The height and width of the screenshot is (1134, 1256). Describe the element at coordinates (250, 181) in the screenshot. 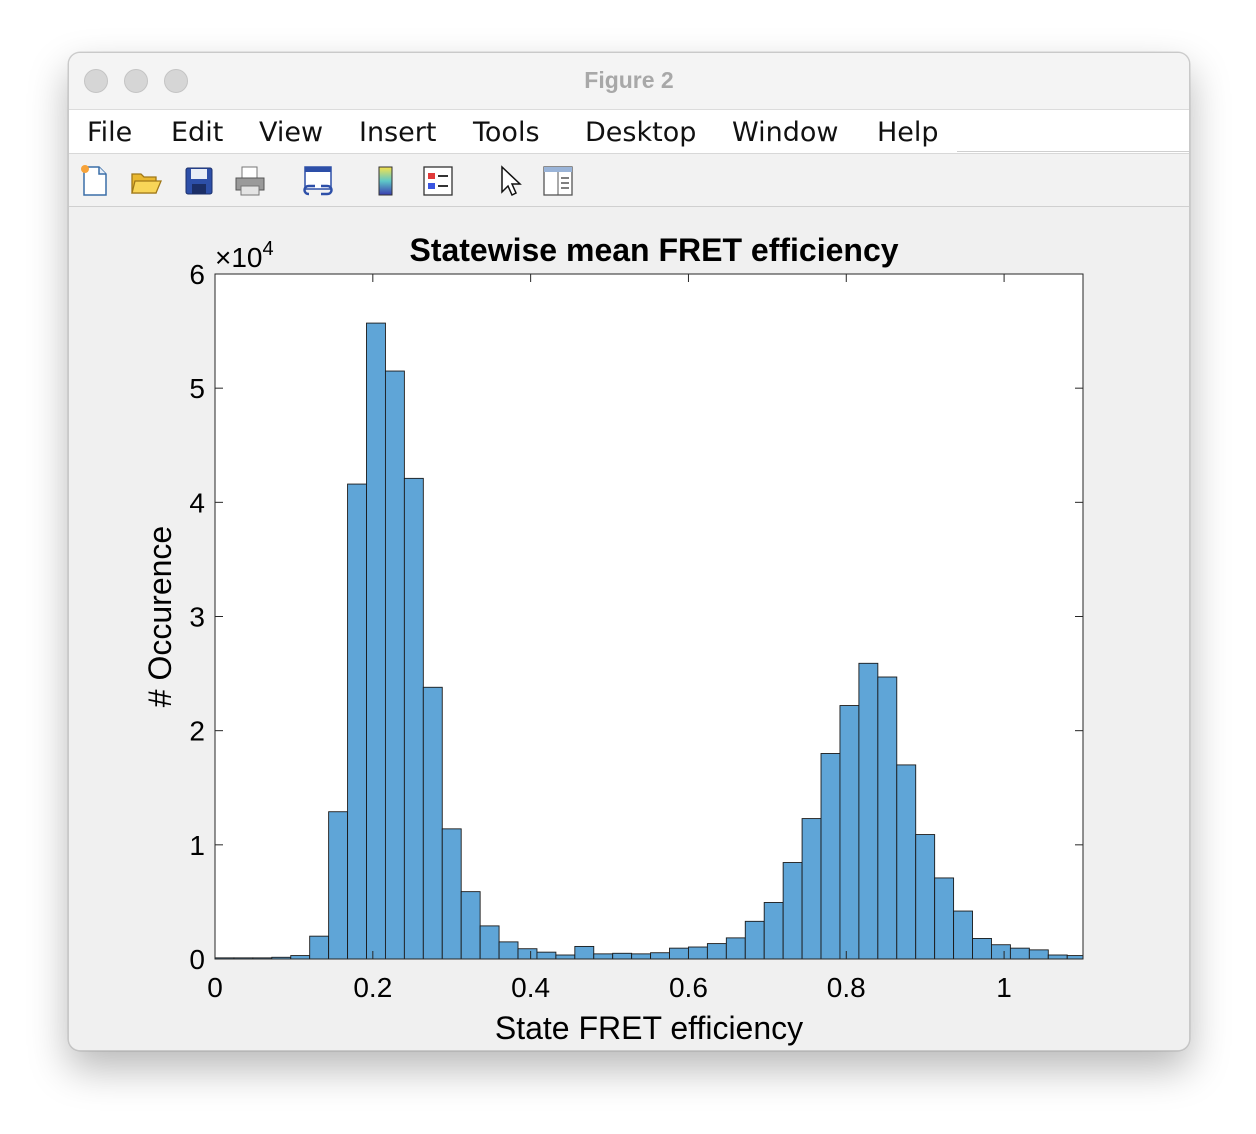

I see `print-icon` at that location.